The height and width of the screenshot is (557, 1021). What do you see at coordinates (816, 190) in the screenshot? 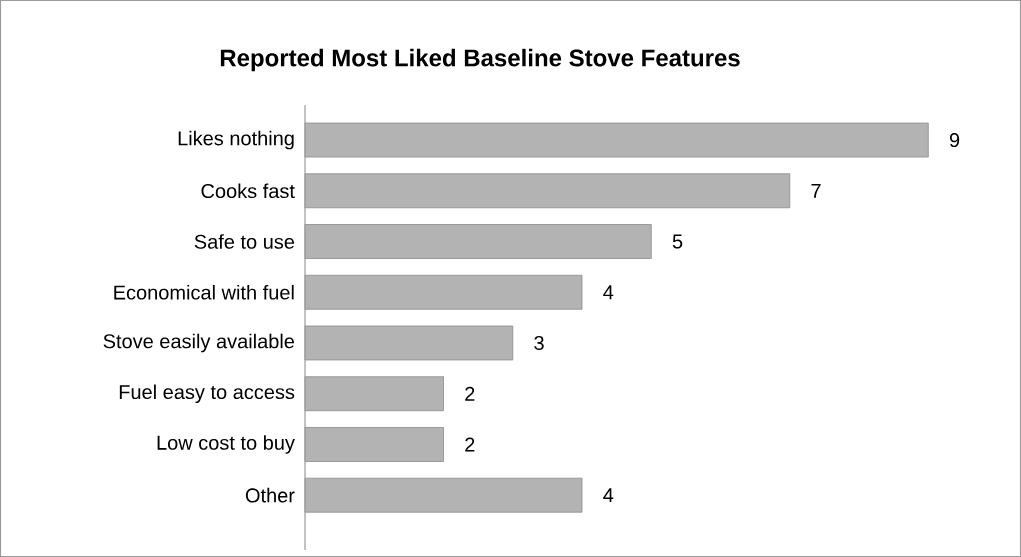
I see `data-label: 7` at bounding box center [816, 190].